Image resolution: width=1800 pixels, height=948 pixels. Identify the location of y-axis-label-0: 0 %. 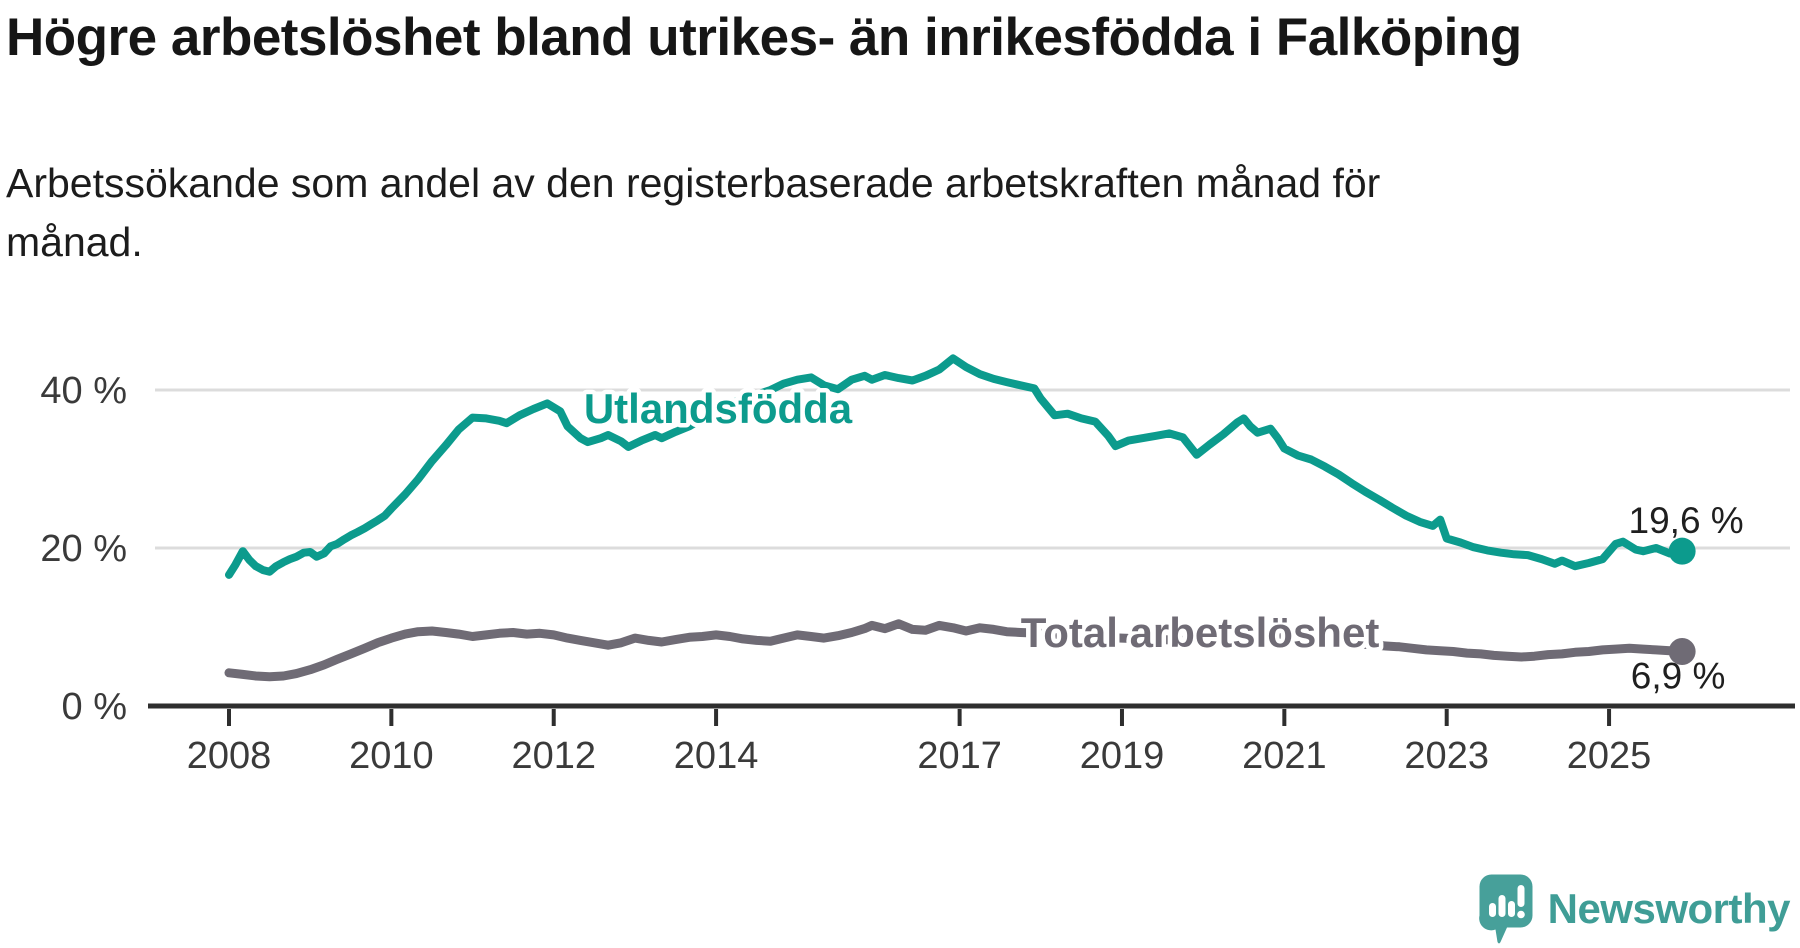
(94, 707).